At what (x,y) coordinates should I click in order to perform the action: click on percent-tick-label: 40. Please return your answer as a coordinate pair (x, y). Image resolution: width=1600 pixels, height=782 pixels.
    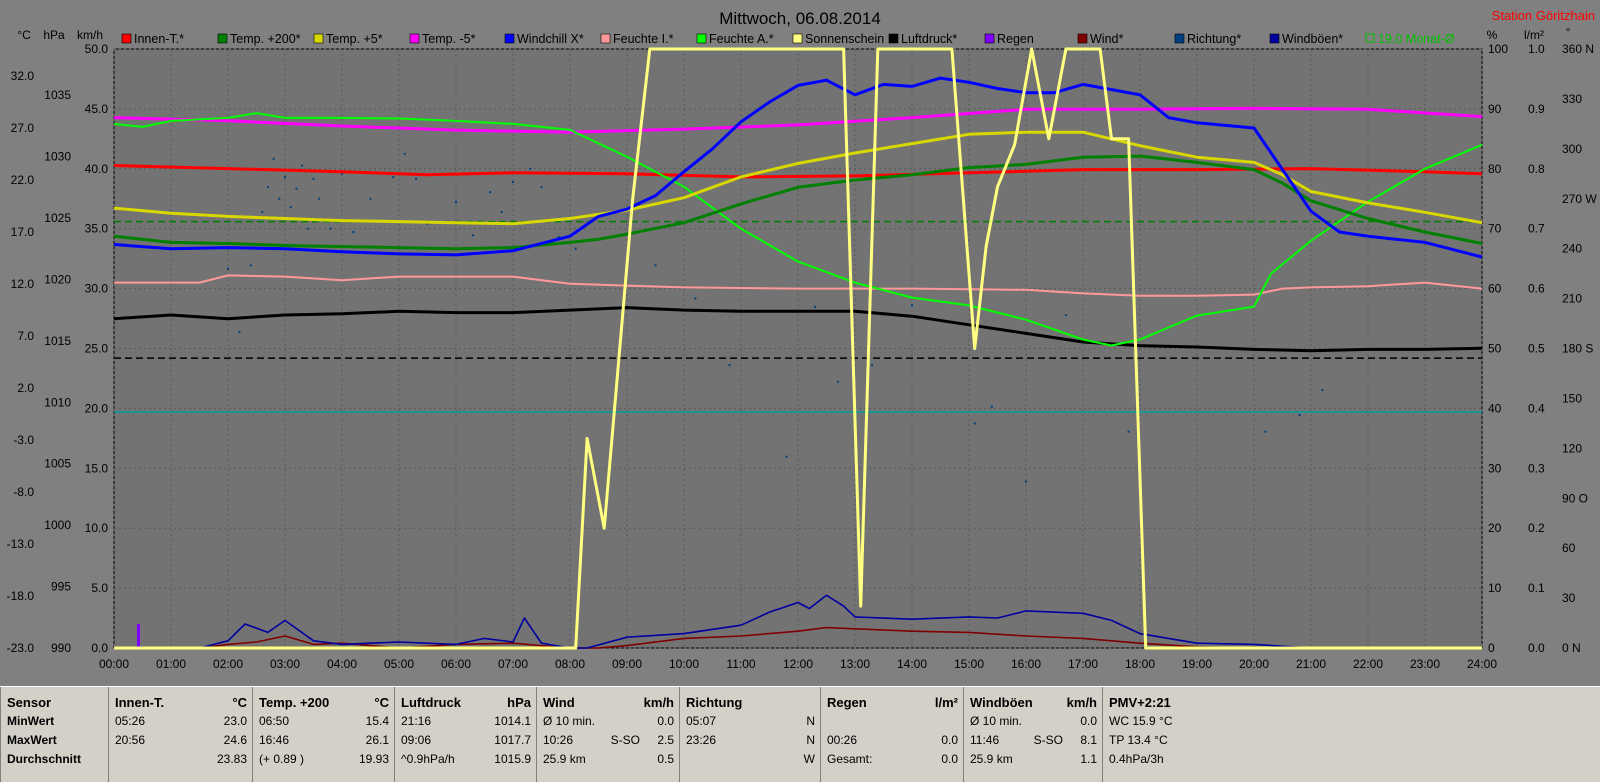
    Looking at the image, I should click on (1495, 408).